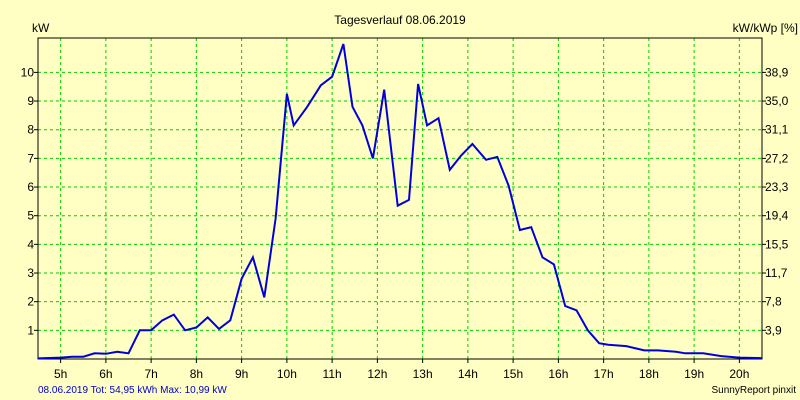 The height and width of the screenshot is (400, 800). Describe the element at coordinates (400, 20) in the screenshot. I see `chart-title: Tagesverlauf 08.06.2019` at that location.